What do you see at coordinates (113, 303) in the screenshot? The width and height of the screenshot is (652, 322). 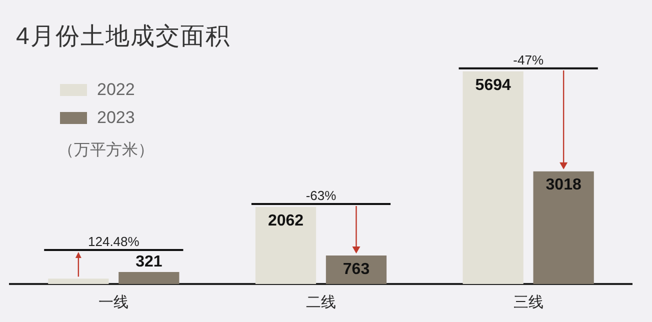 I see `x-tick-label: 一线` at bounding box center [113, 303].